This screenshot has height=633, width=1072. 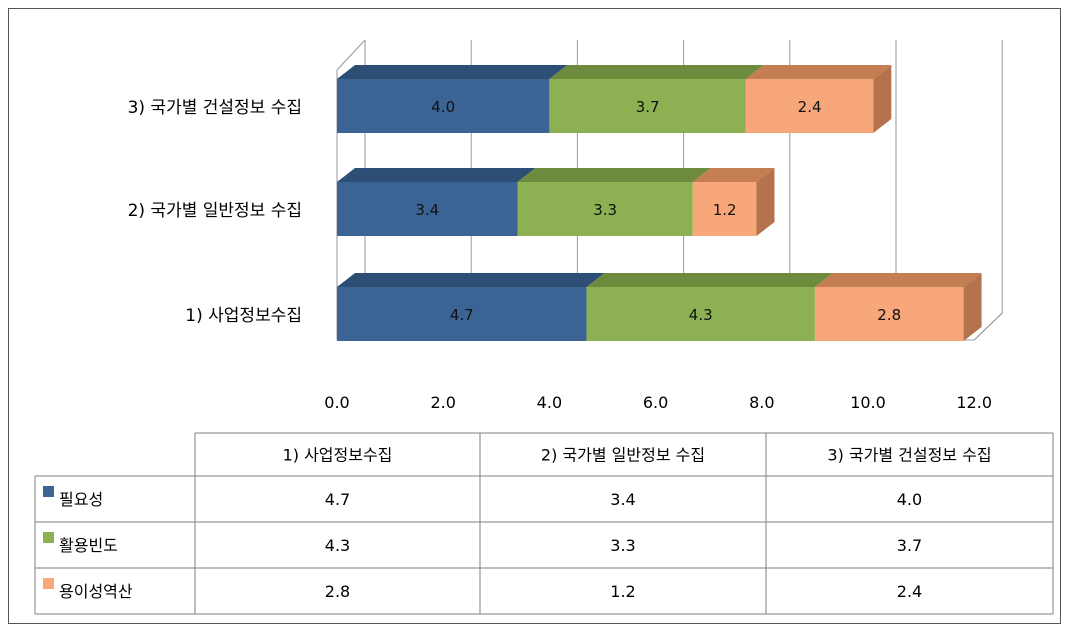 What do you see at coordinates (622, 591) in the screenshot?
I see `table-cell: 1.2` at bounding box center [622, 591].